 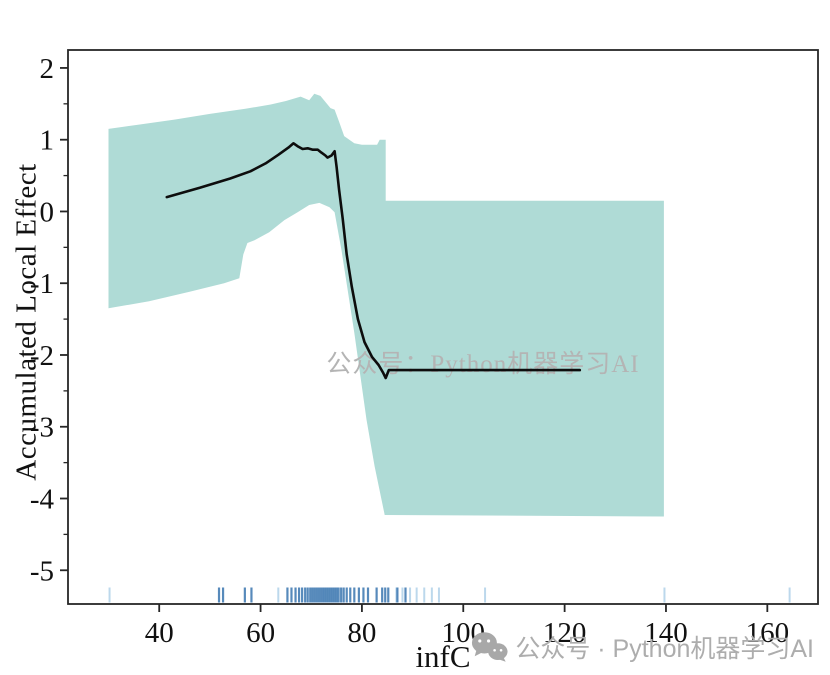 I want to click on x-tick-label: 140, so click(x=666, y=633).